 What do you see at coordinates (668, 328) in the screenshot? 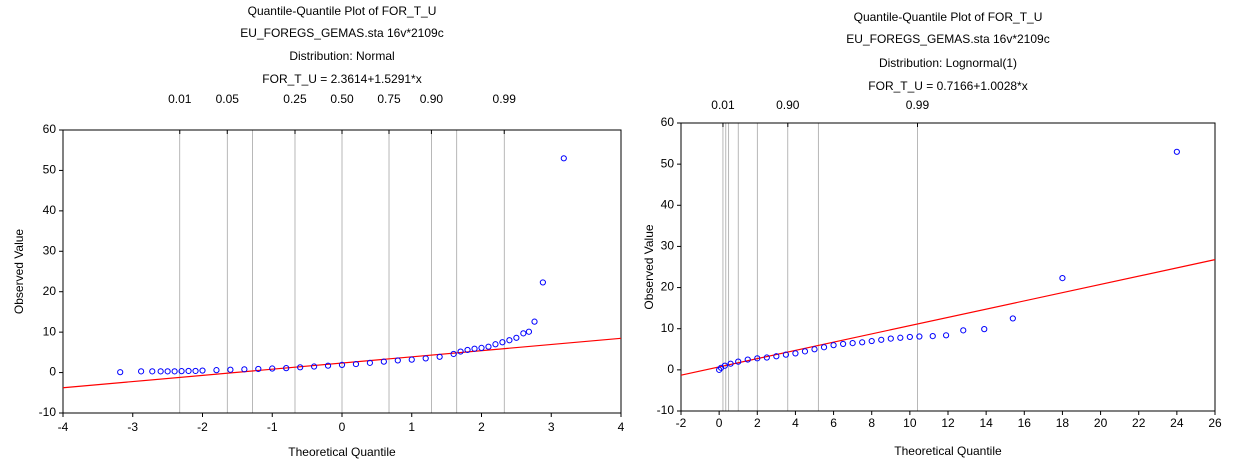
I see `y-tick-label: 10` at bounding box center [668, 328].